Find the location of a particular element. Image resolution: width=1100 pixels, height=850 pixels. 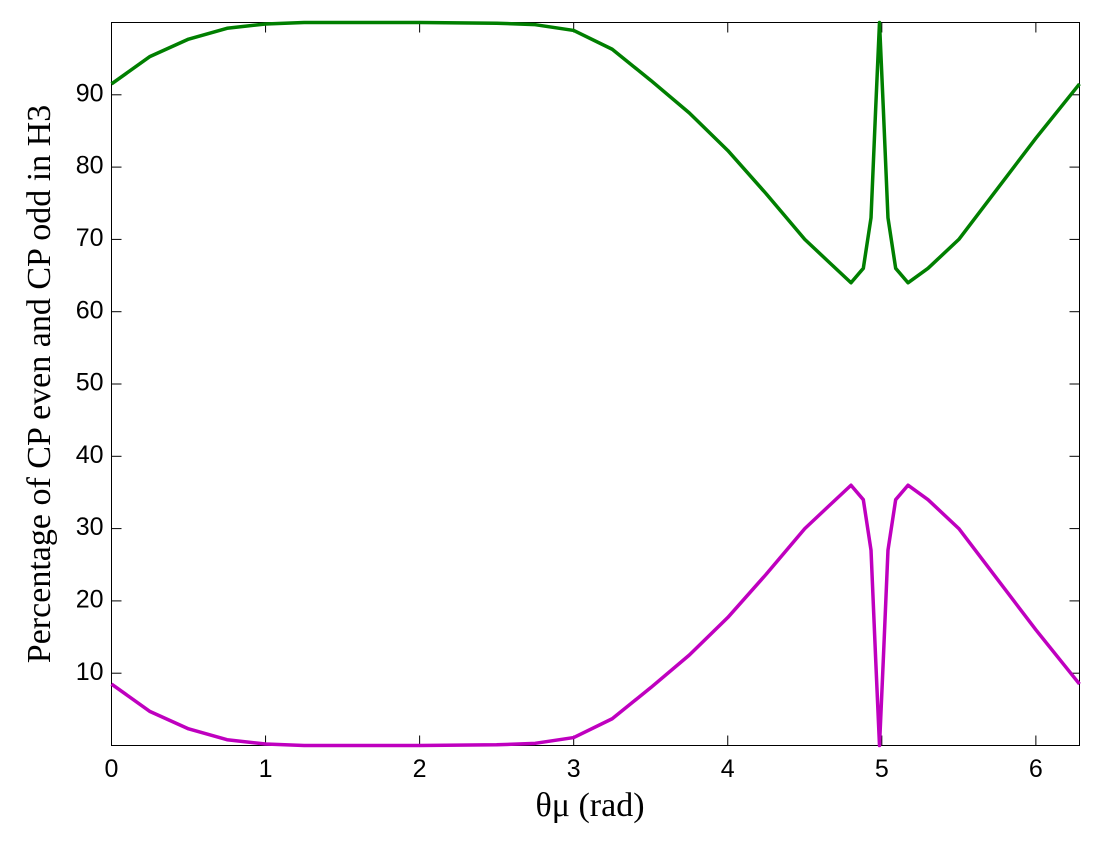

y-tick-label: 10 is located at coordinates (90, 672).